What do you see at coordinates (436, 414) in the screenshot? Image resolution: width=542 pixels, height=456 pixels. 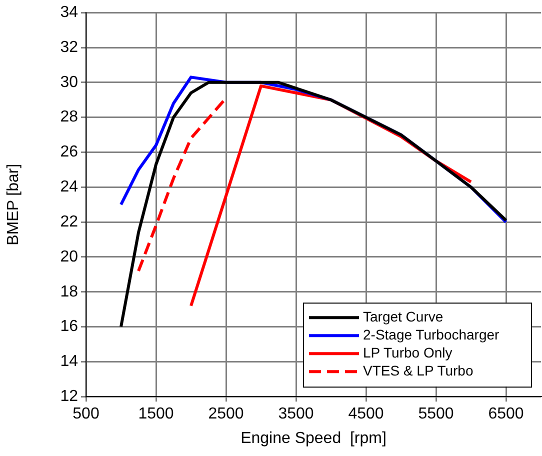 I see `x-tick-label: 5500` at bounding box center [436, 414].